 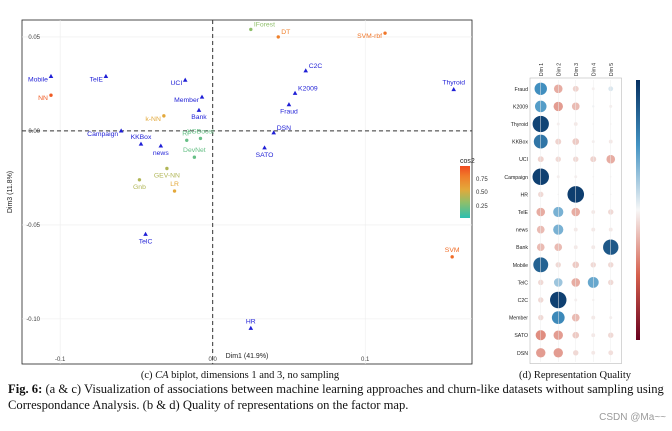 I want to click on point-label-mobile: Mobile, so click(x=38, y=79).